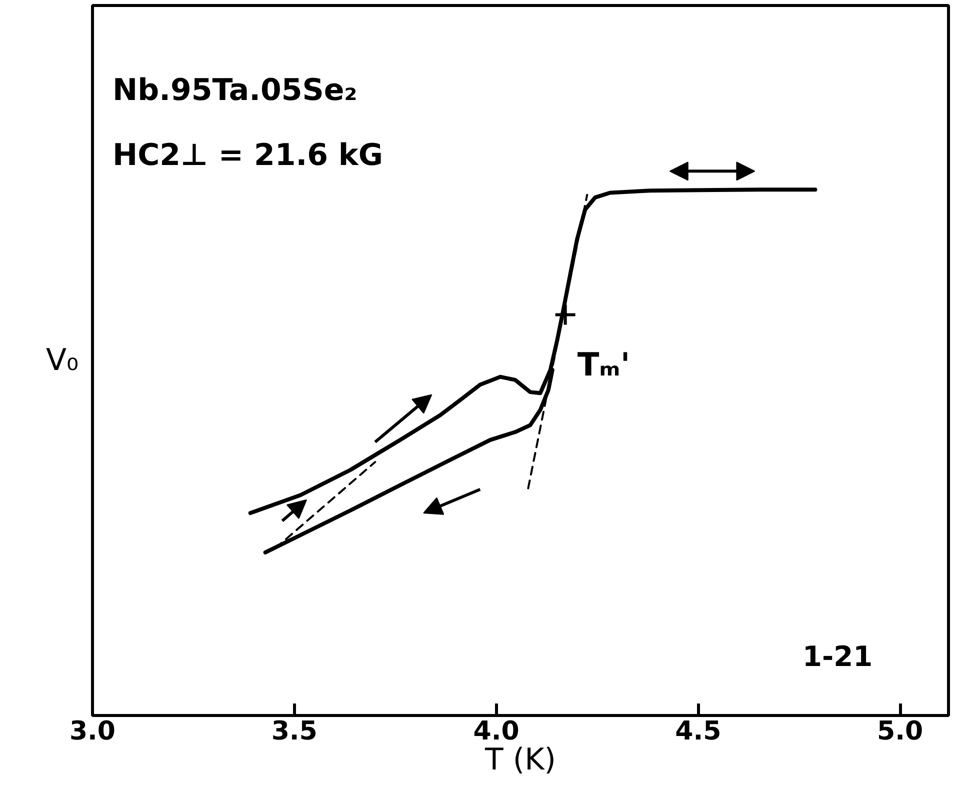  Describe the element at coordinates (837, 656) in the screenshot. I see `annotation: 1-21` at that location.